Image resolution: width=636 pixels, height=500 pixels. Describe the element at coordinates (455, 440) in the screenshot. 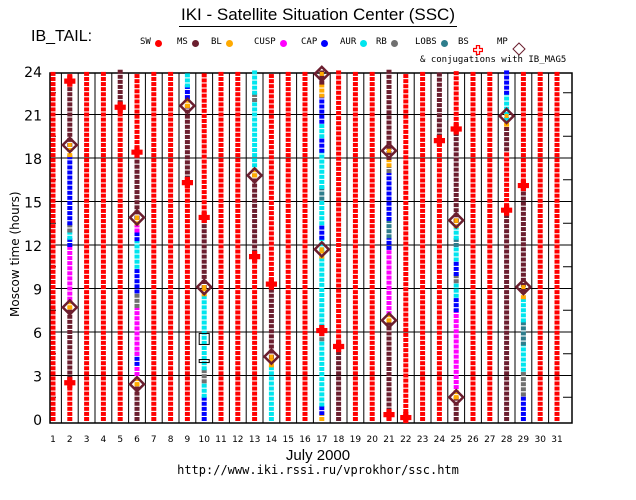

I see `x-tick-label: 25` at that location.